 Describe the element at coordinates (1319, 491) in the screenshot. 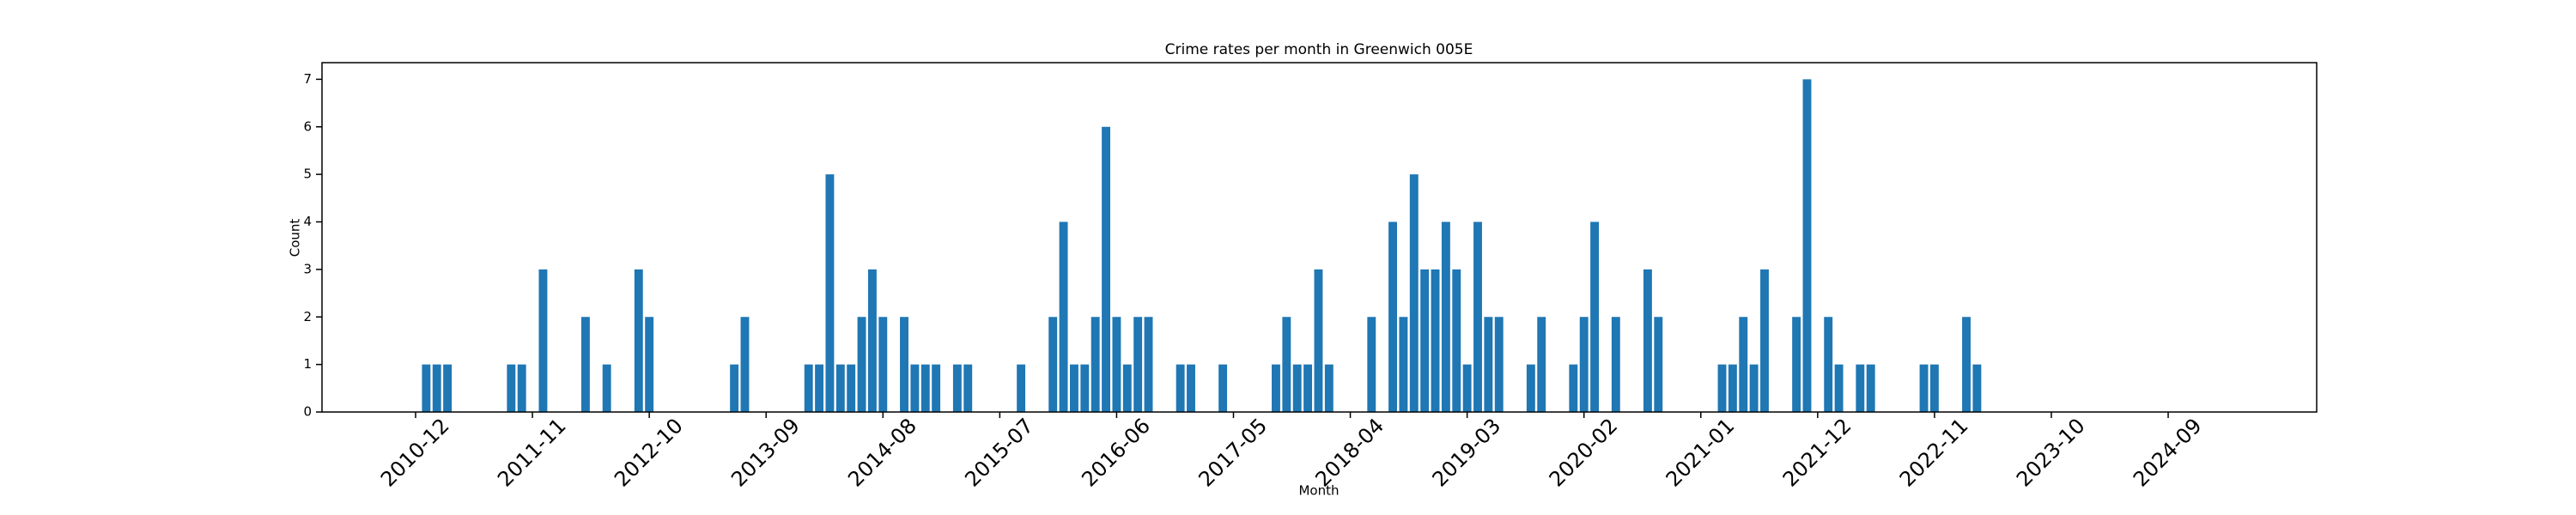

I see `x-axis-label: Month` at that location.